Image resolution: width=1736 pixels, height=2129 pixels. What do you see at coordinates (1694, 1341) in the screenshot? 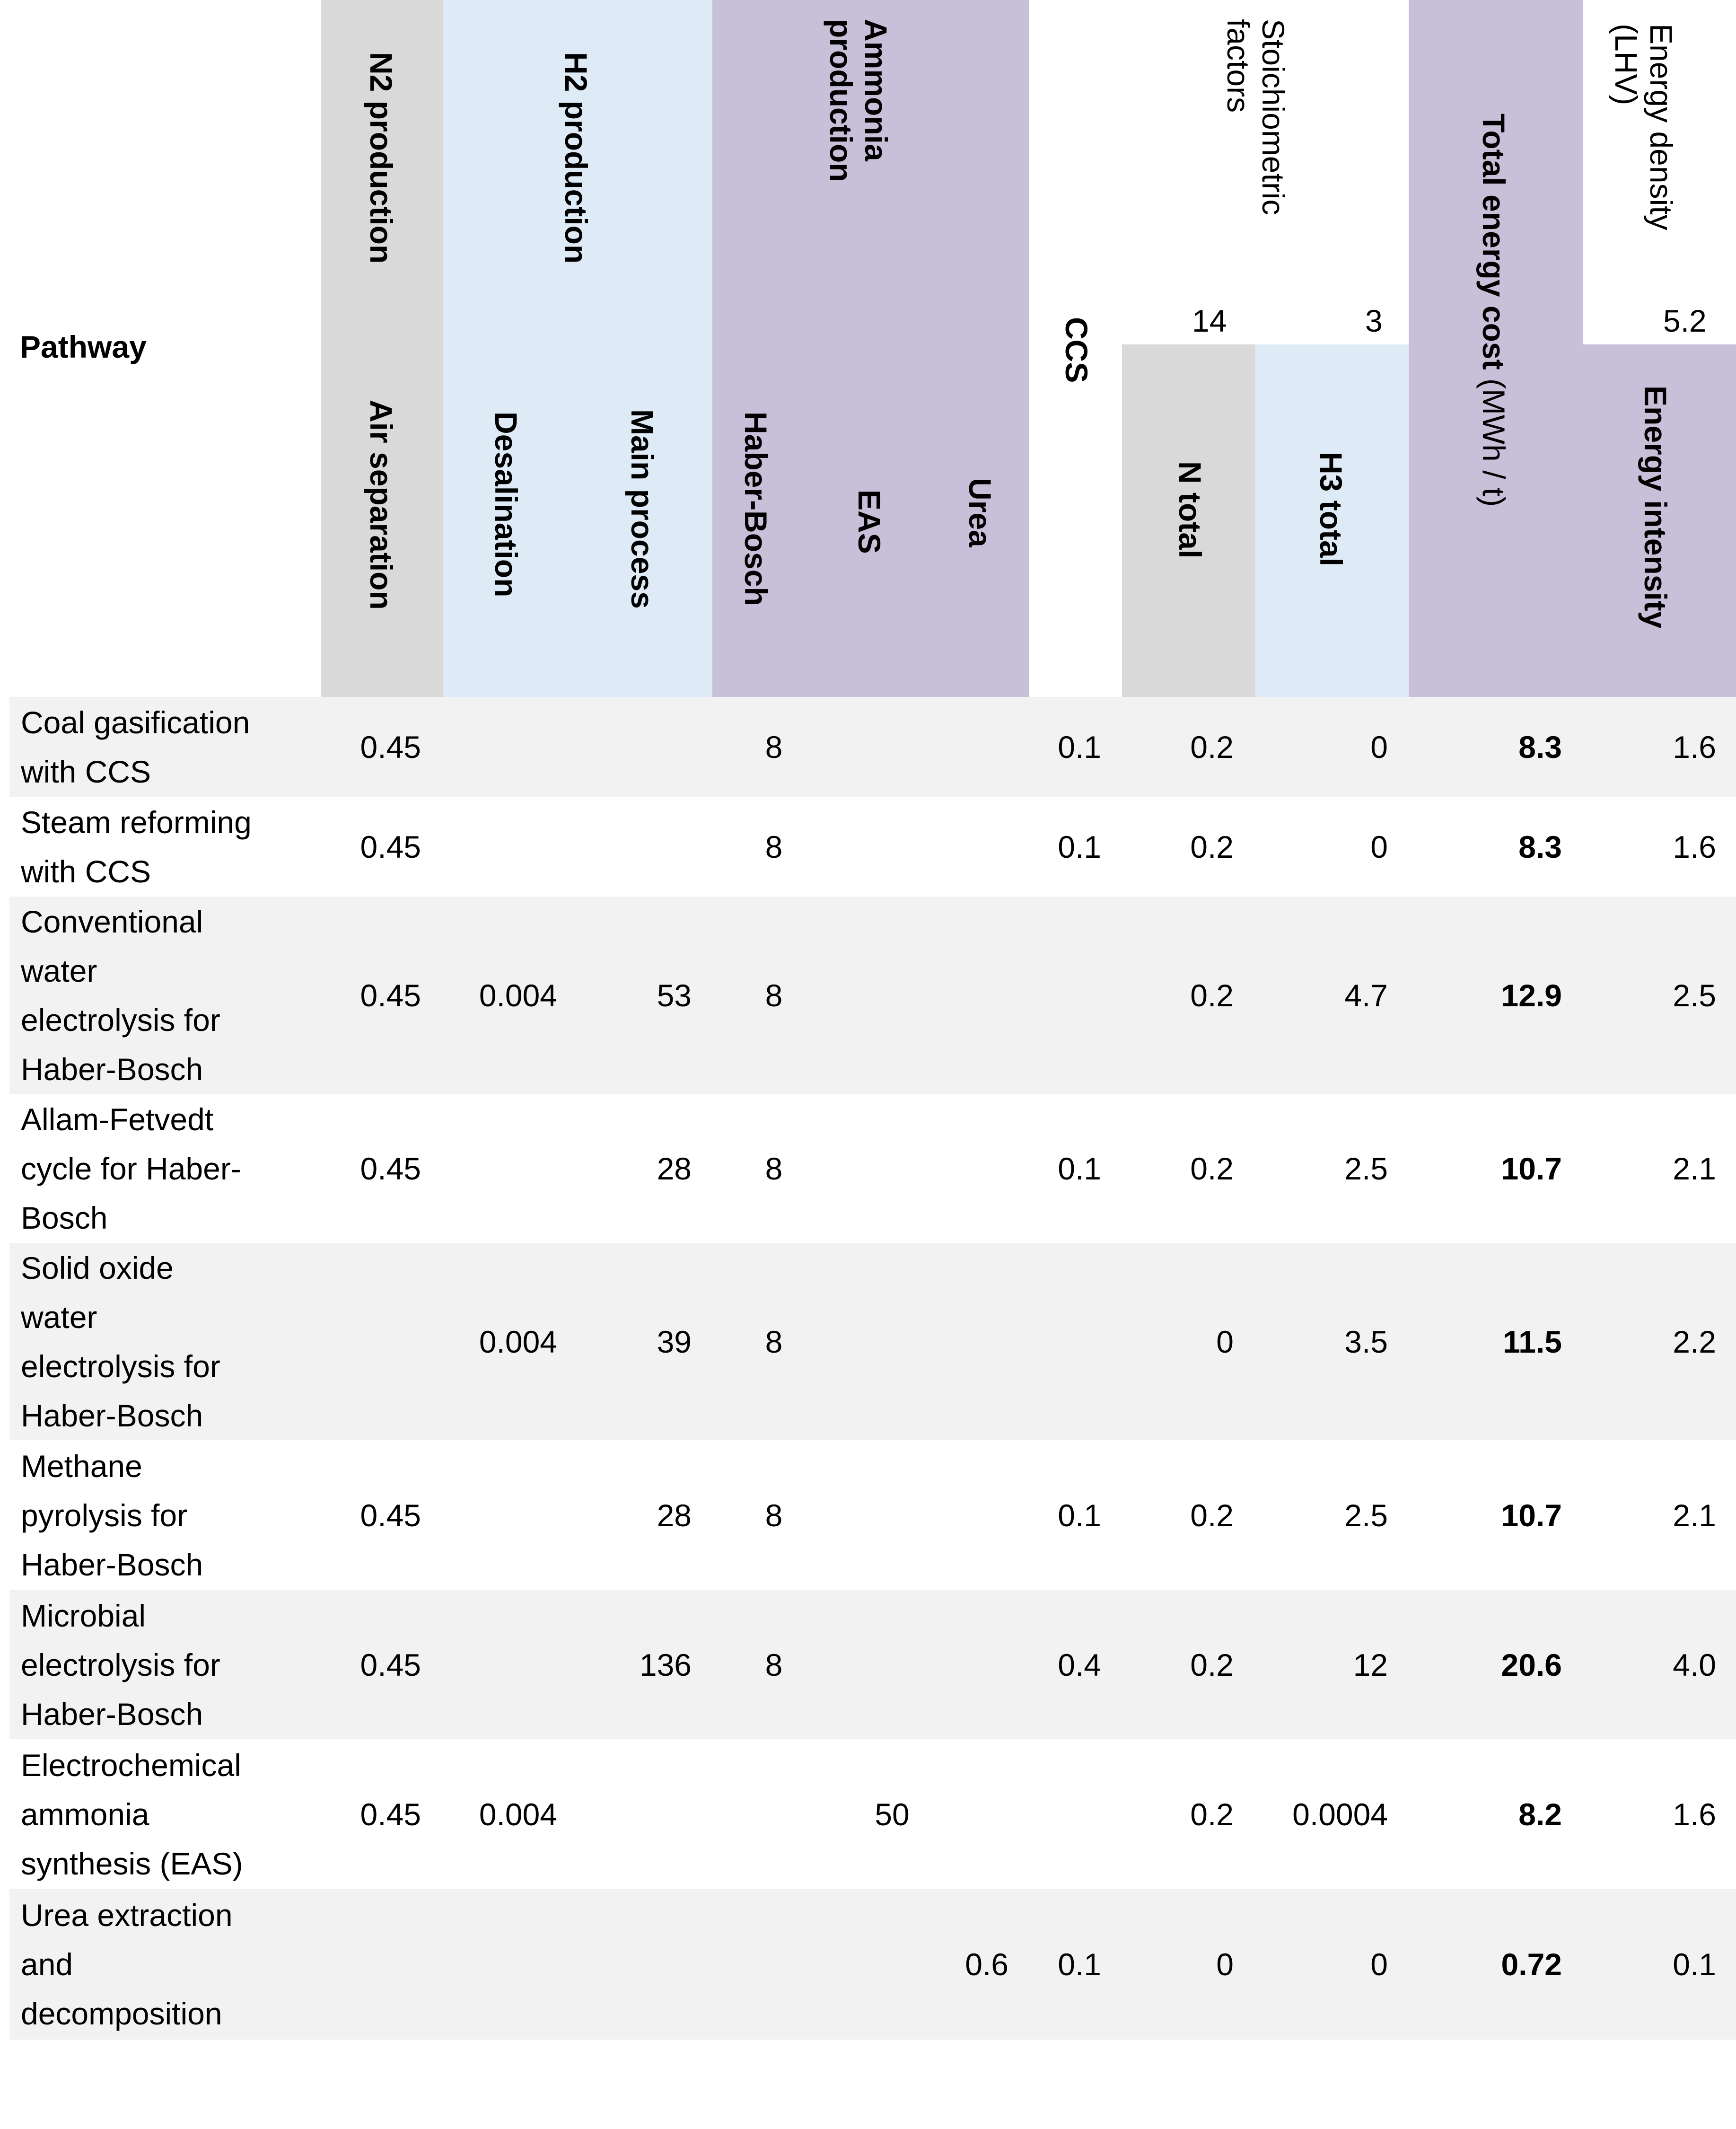
I see `cell-intensity: 2.2` at bounding box center [1694, 1341].